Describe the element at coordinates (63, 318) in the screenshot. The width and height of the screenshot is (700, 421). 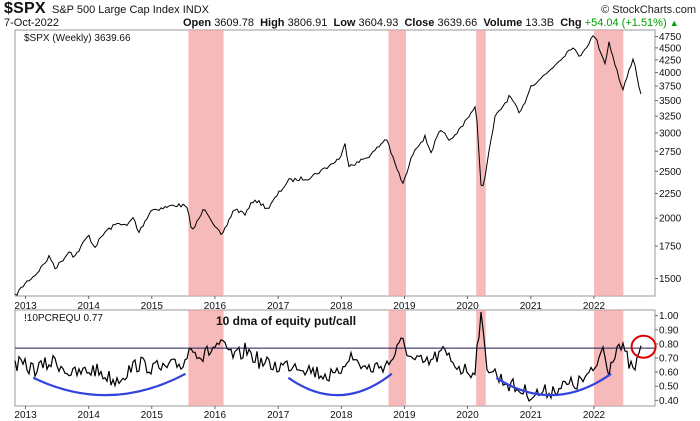
I see `putcall-legend-label: !10PCREQU 0.77` at that location.